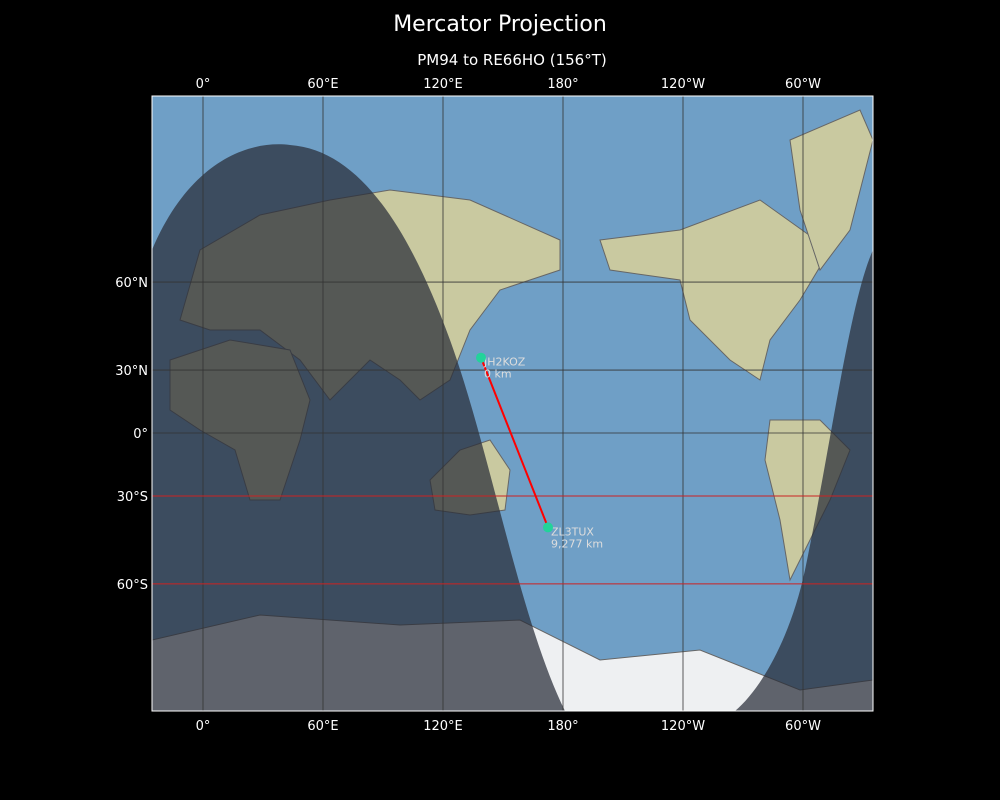 The image size is (1000, 800). What do you see at coordinates (504, 362) in the screenshot?
I see `station-callsign: JH2KOZ` at bounding box center [504, 362].